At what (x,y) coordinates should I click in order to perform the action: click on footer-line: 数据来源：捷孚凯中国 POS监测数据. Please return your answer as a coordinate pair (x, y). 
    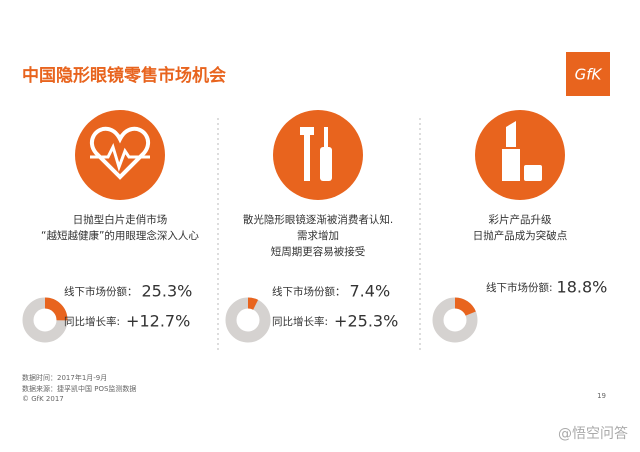
    Looking at the image, I should click on (79, 388).